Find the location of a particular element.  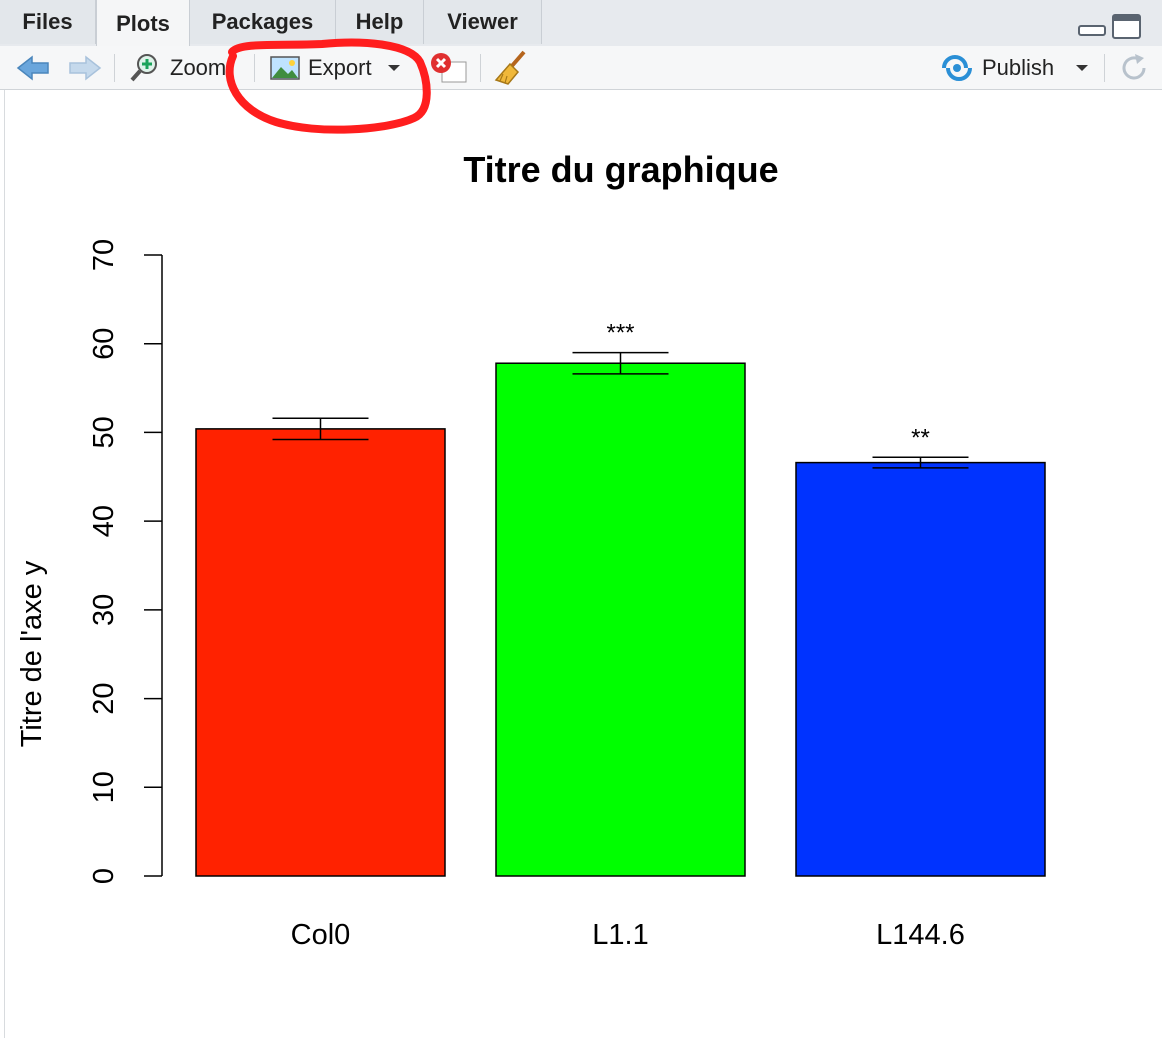

magnifier-plus-icon is located at coordinates (143, 67).